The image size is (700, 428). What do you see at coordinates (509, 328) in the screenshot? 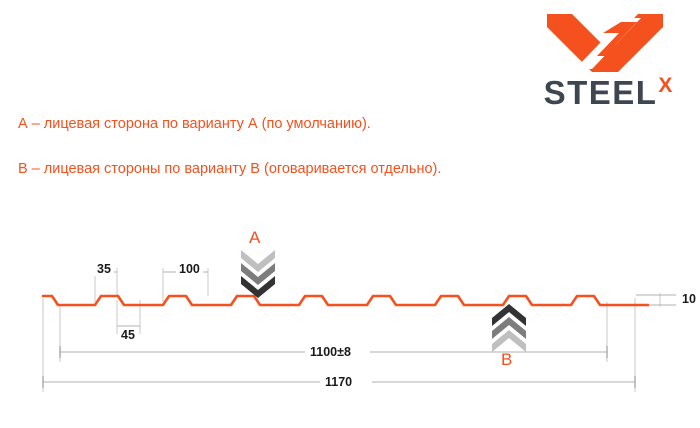
I see `side-marker-b-icon` at bounding box center [509, 328].